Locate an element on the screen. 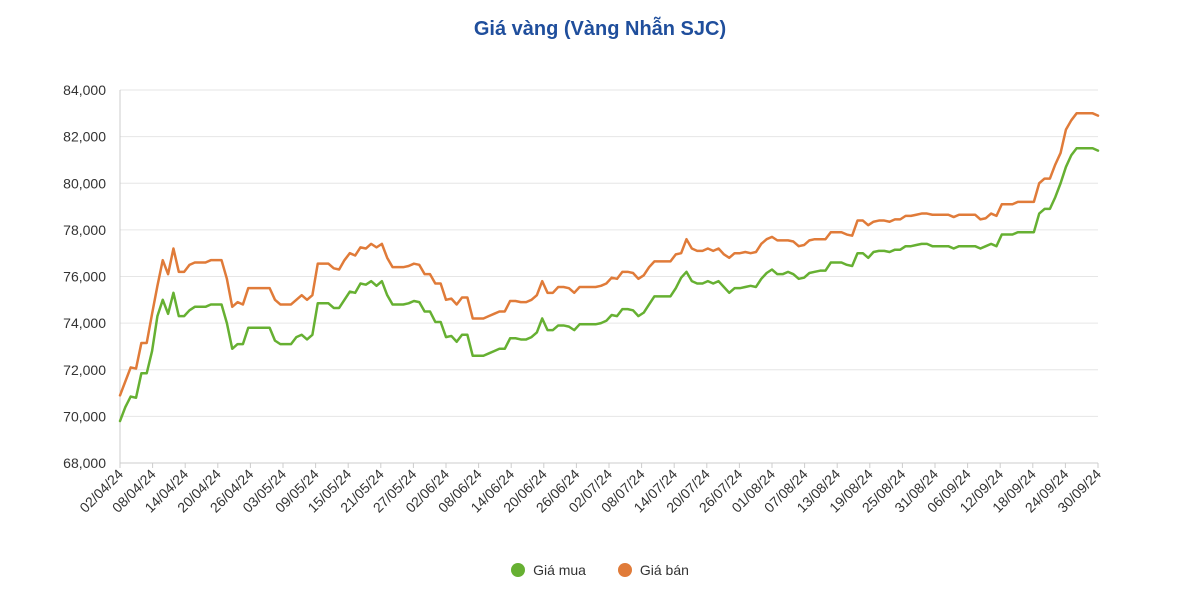 The height and width of the screenshot is (606, 1200). legend-item-gia-mua: Giá mua is located at coordinates (548, 570).